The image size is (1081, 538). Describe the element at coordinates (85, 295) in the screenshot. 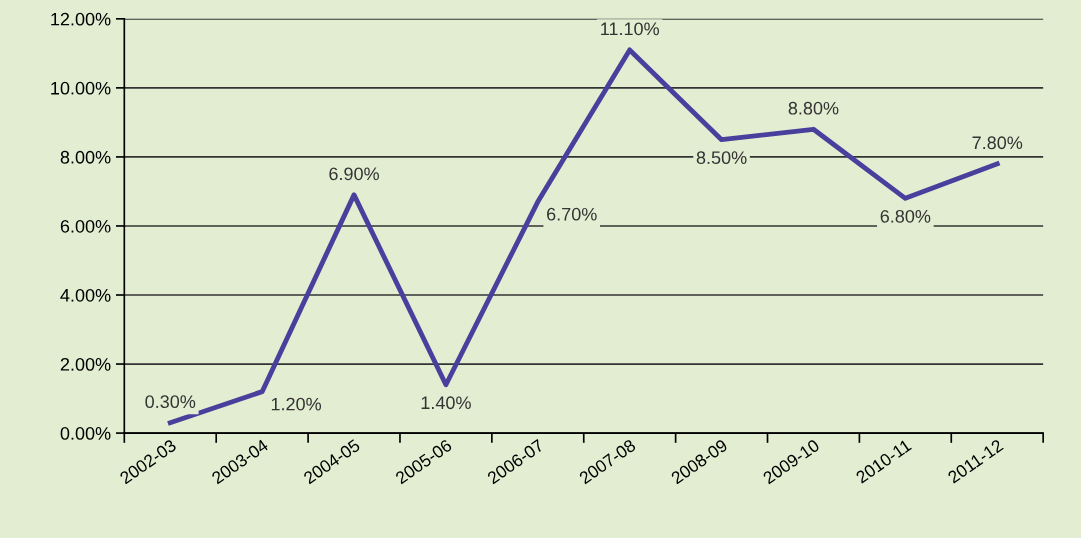

I see `y-tick-label: 4.00%` at that location.